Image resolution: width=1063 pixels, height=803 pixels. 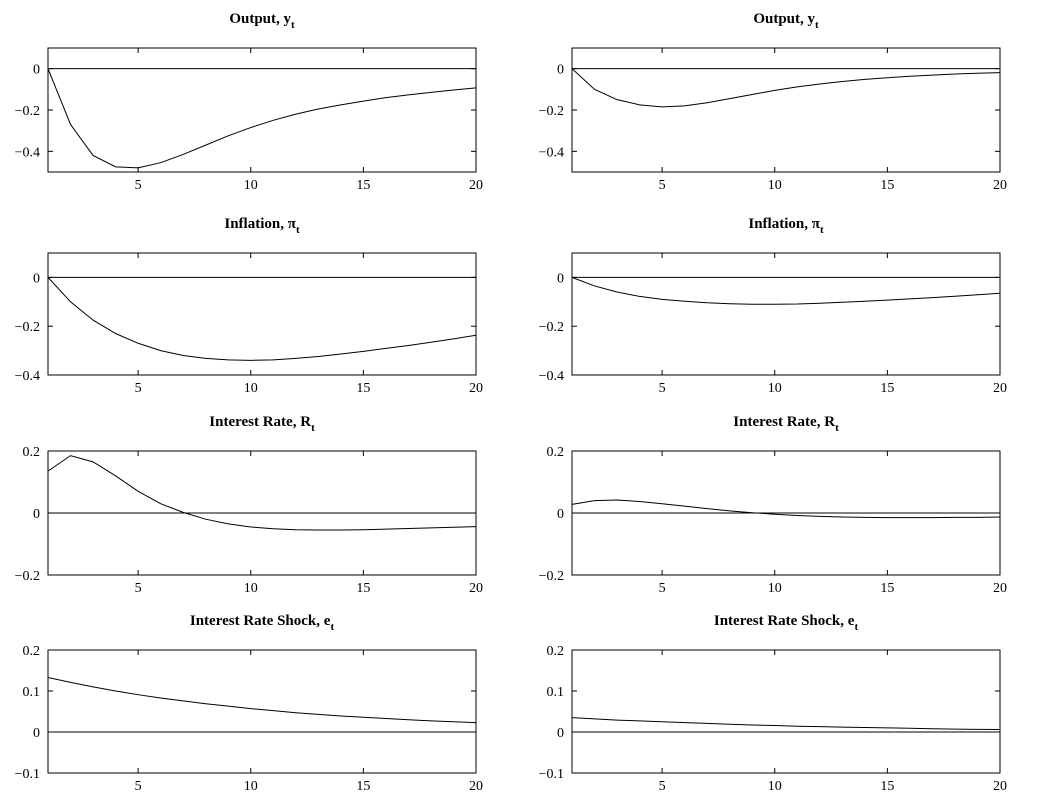 I want to click on panel-6: Interest Rate, Rt 5 10 15 20 −0.2 0 0.2, so click(x=773, y=505).